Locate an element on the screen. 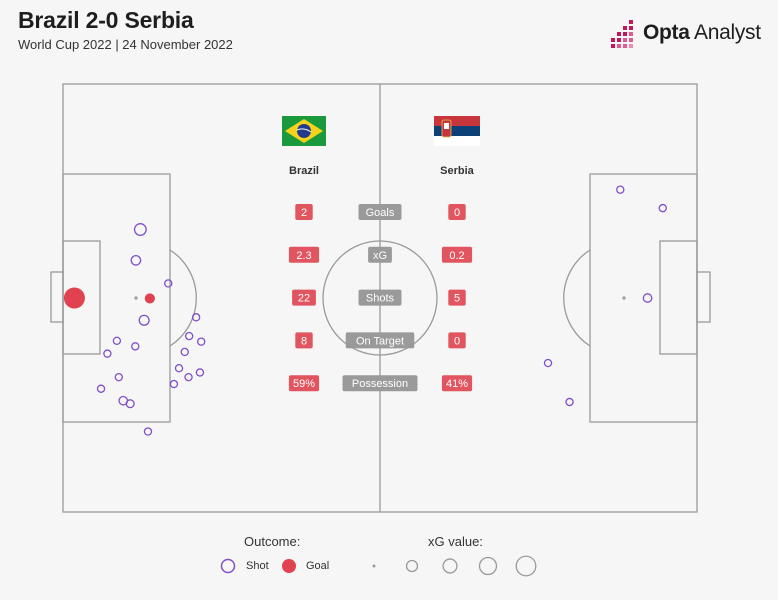 Image resolution: width=778 pixels, height=600 pixels. stat-label: On Target is located at coordinates (380, 341).